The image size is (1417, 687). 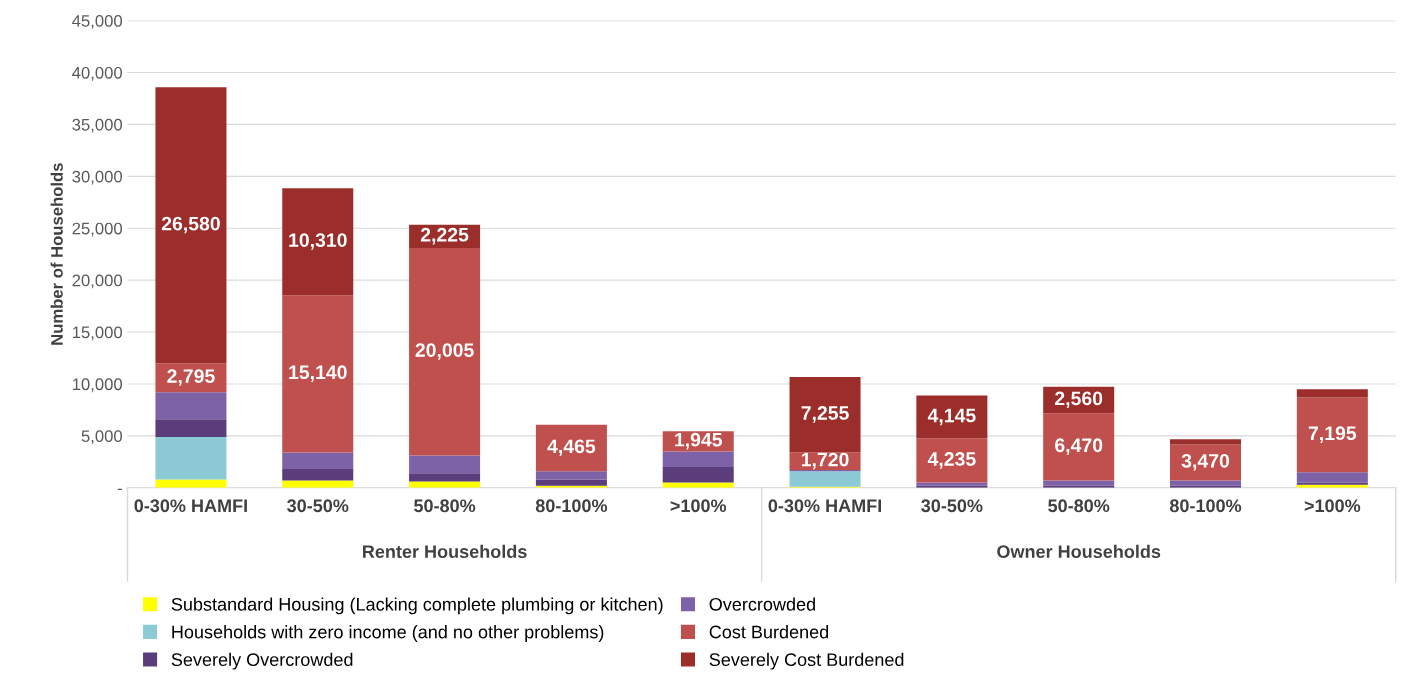 What do you see at coordinates (1205, 462) in the screenshot?
I see `data-label: 3,470` at bounding box center [1205, 462].